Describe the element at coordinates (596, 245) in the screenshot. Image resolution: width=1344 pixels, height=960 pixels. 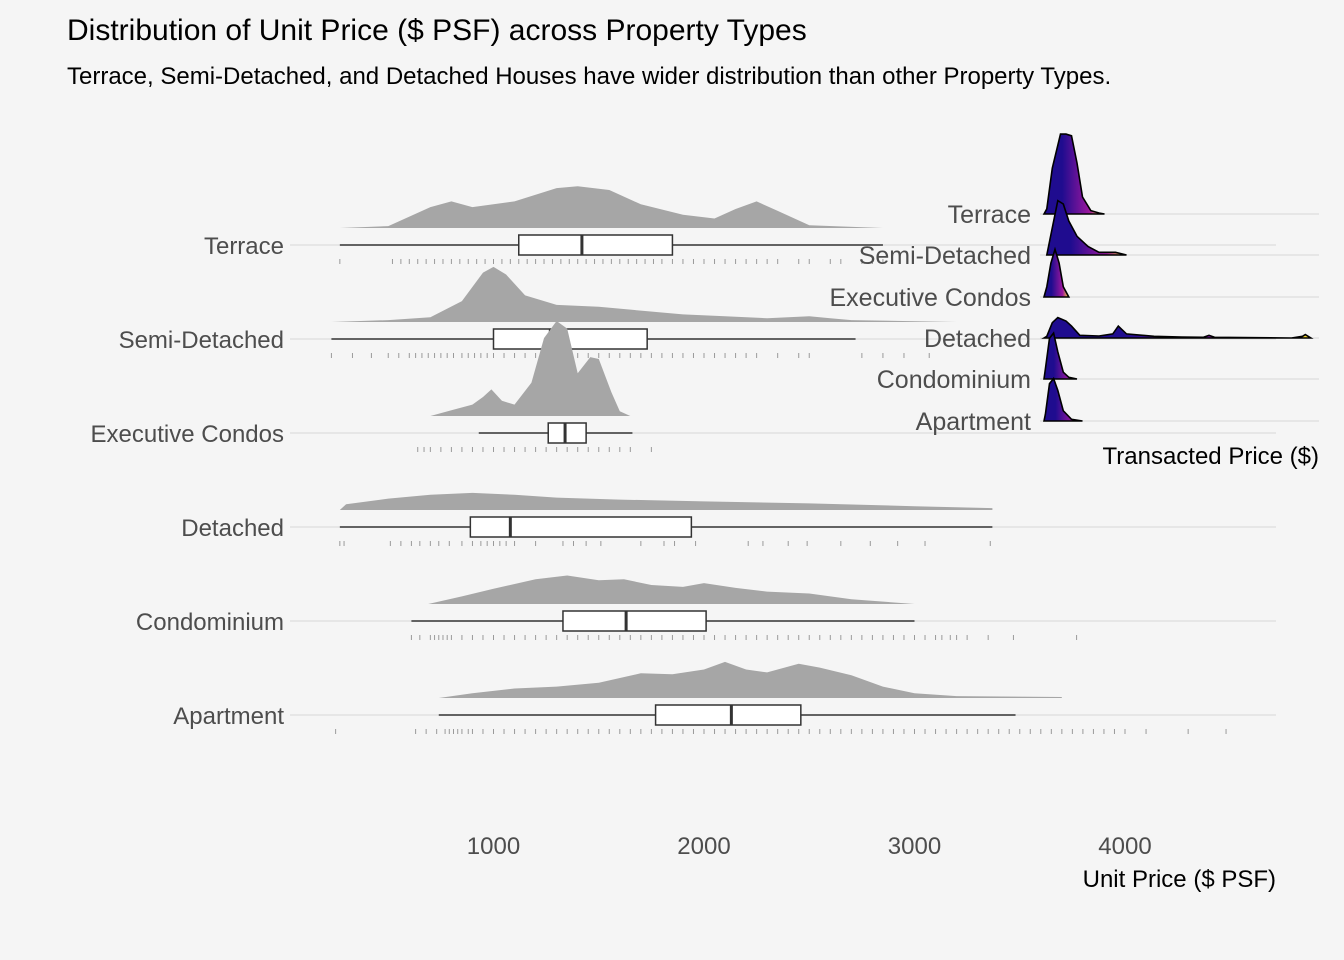
I see `box-terrace` at that location.